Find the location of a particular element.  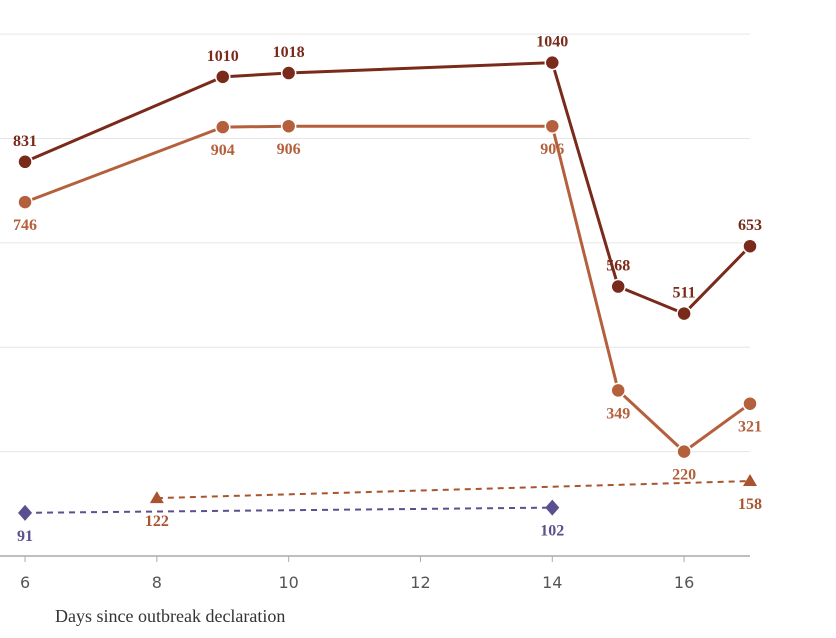

value-label: 1018 is located at coordinates (289, 52).